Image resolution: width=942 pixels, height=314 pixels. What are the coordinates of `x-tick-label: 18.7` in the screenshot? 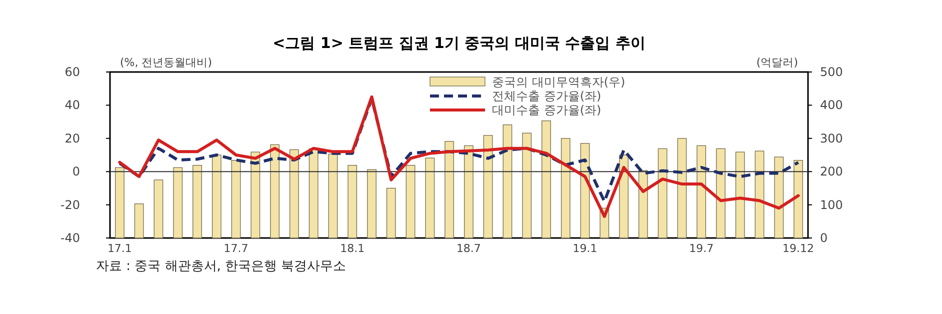 It's located at (468, 248).